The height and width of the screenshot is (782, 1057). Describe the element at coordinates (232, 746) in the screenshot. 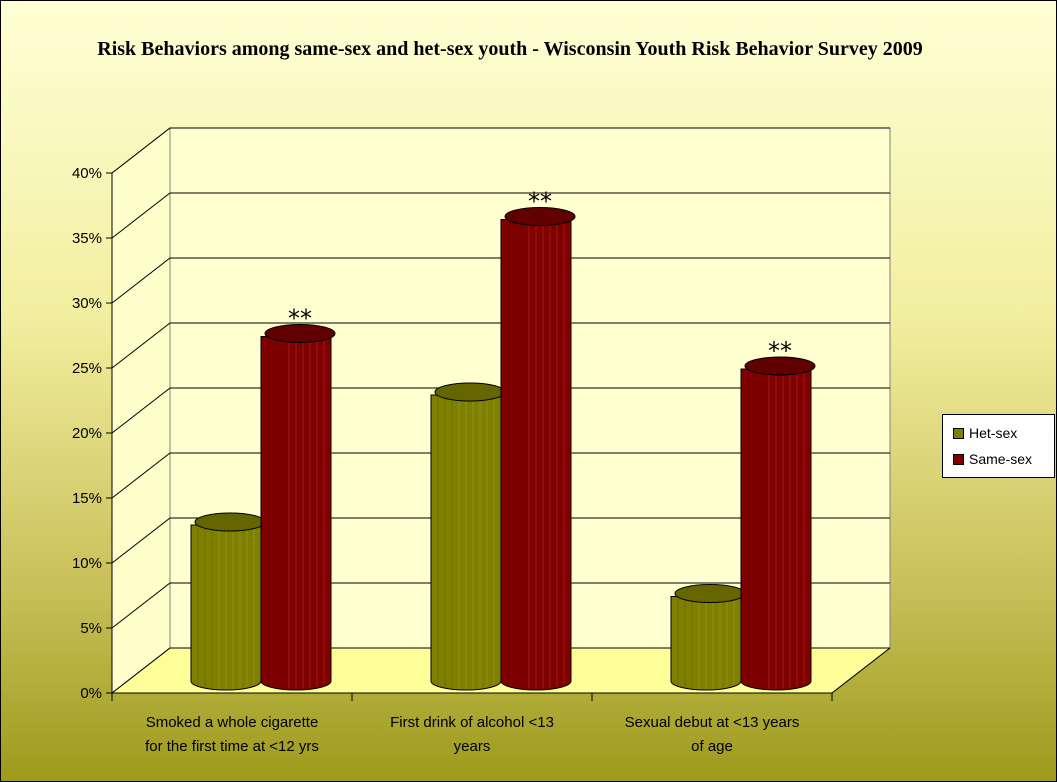

I see `category-label: for the first time at <12 yrs` at that location.